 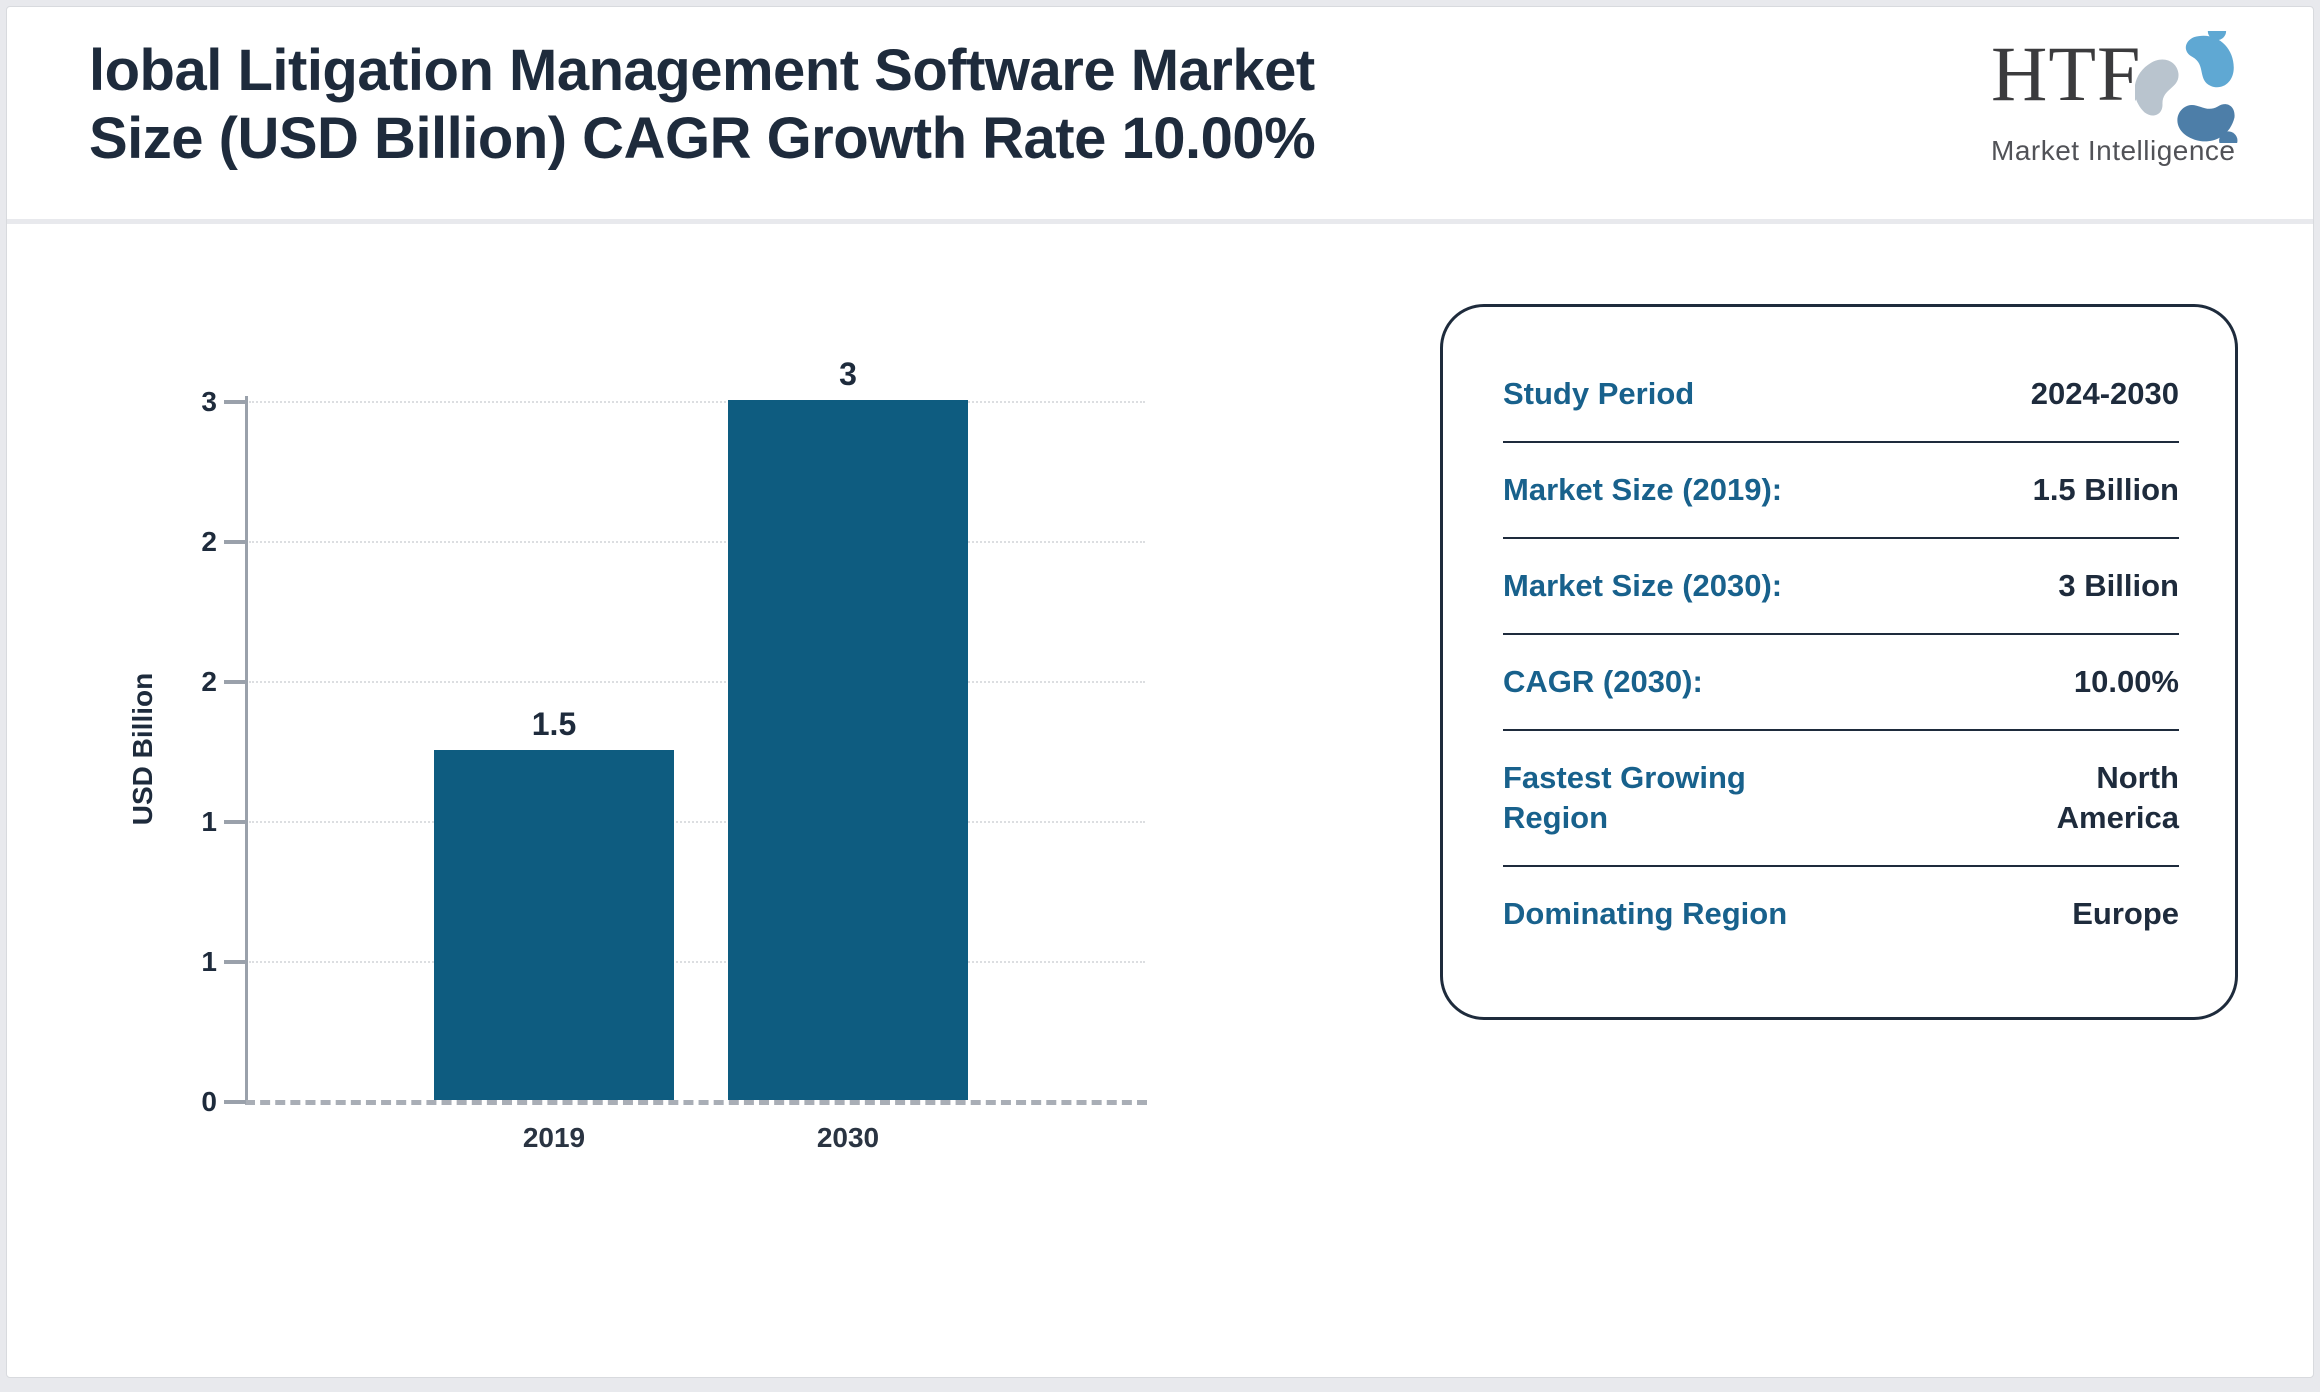 I want to click on htf-swirl-icon, so click(x=2186, y=87).